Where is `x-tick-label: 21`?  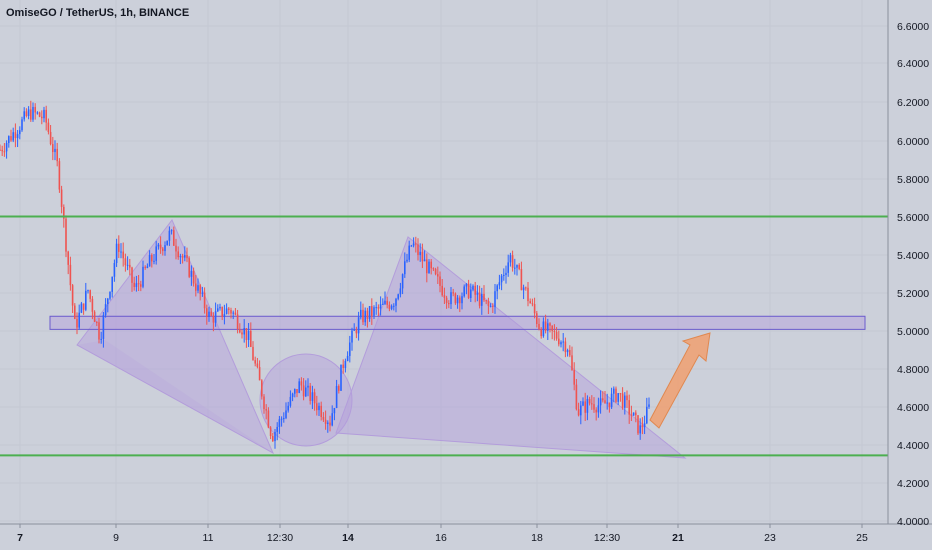
x-tick-label: 21 is located at coordinates (678, 538).